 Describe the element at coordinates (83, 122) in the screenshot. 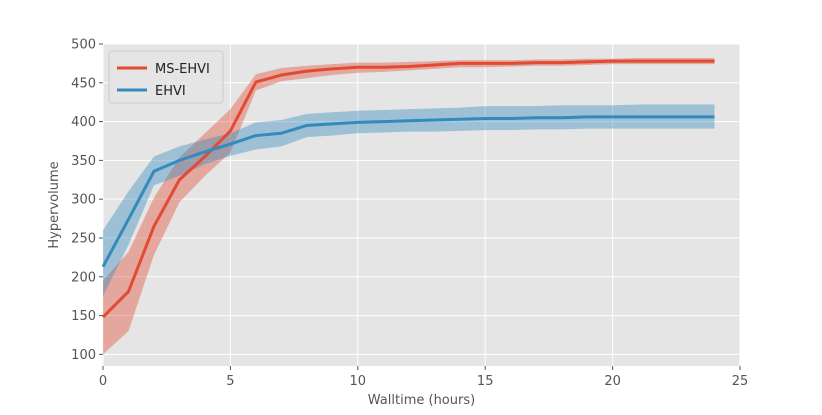

I see `y-tick-label: 400` at that location.